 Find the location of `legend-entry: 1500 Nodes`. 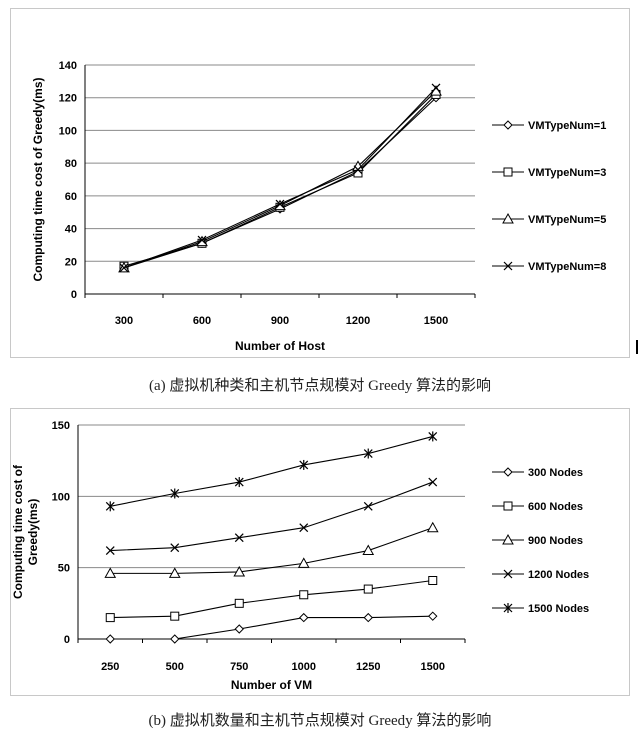

legend-entry: 1500 Nodes is located at coordinates (540, 609).